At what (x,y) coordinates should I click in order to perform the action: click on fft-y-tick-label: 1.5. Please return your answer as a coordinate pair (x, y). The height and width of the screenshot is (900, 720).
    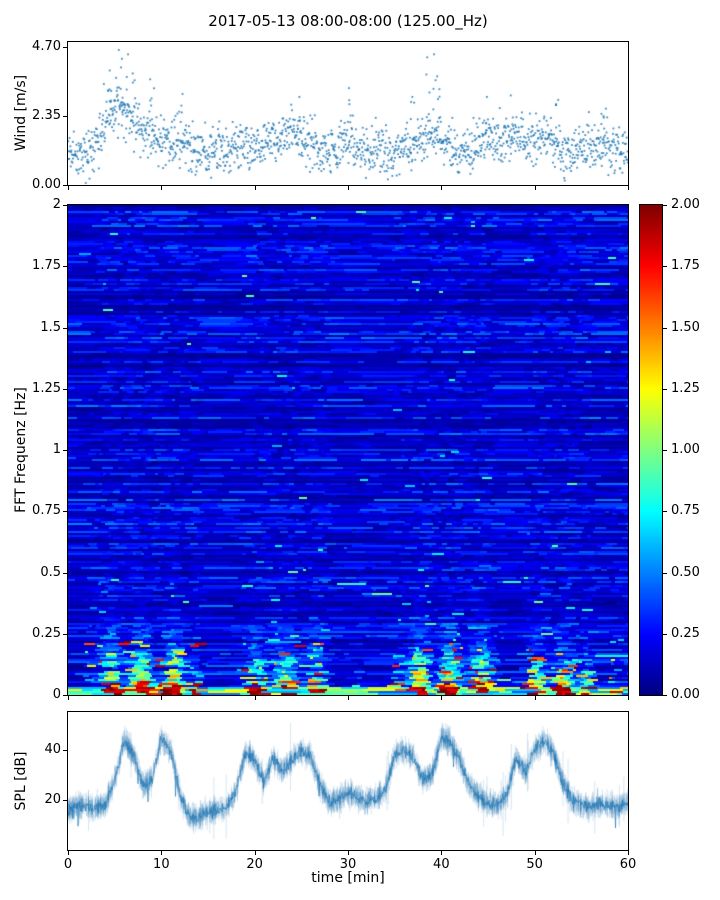
    Looking at the image, I should click on (50, 327).